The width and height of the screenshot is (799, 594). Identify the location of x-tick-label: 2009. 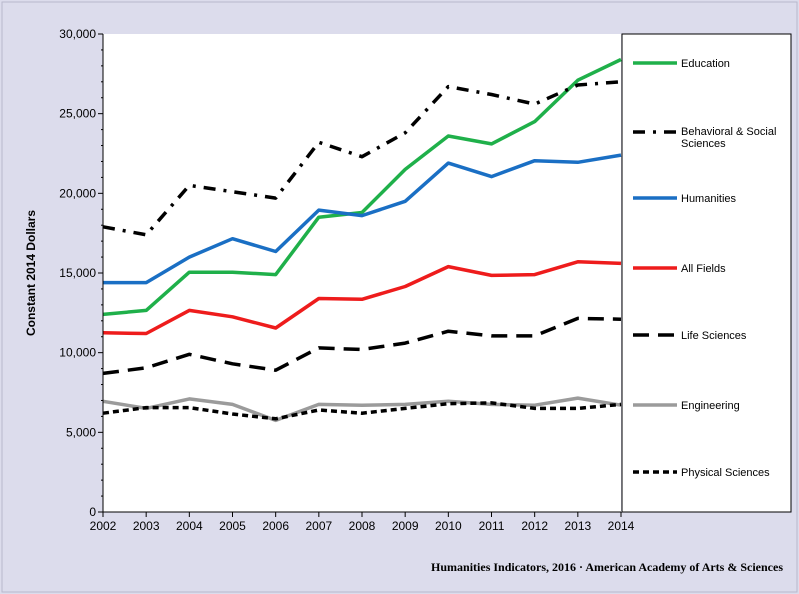
(405, 526).